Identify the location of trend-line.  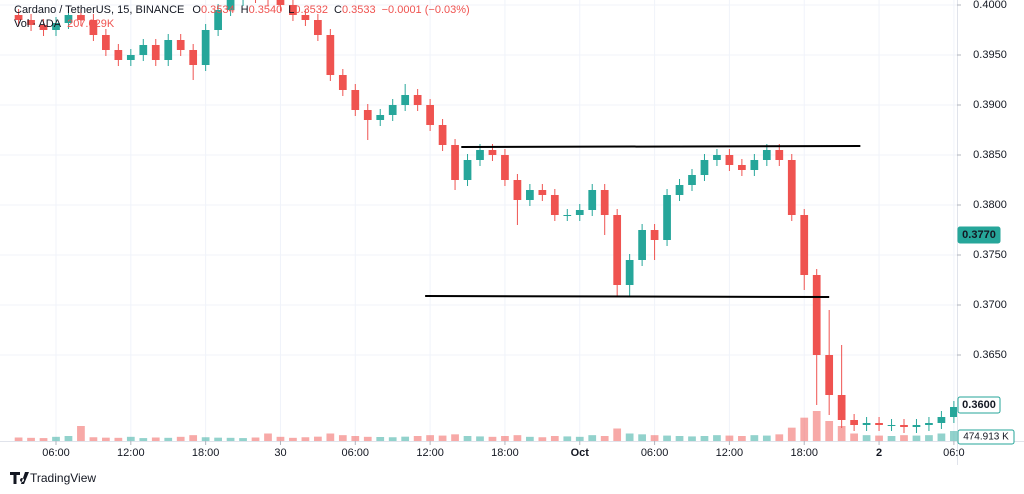
(661, 146).